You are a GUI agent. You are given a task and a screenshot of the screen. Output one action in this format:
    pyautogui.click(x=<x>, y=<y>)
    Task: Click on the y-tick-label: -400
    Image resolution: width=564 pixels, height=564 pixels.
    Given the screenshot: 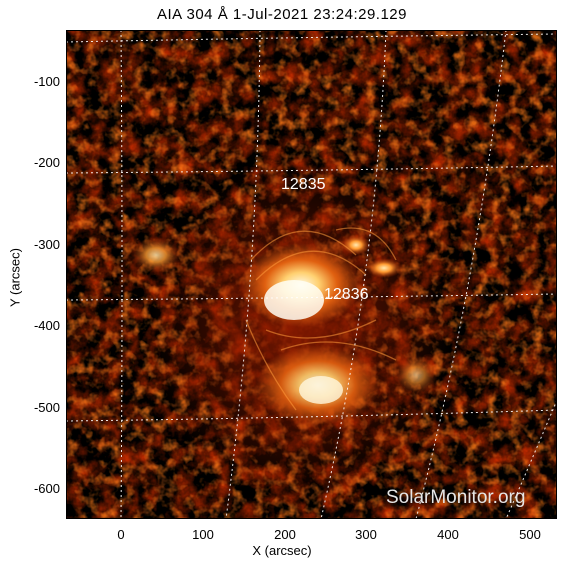 What is the action you would take?
    pyautogui.click(x=46, y=325)
    